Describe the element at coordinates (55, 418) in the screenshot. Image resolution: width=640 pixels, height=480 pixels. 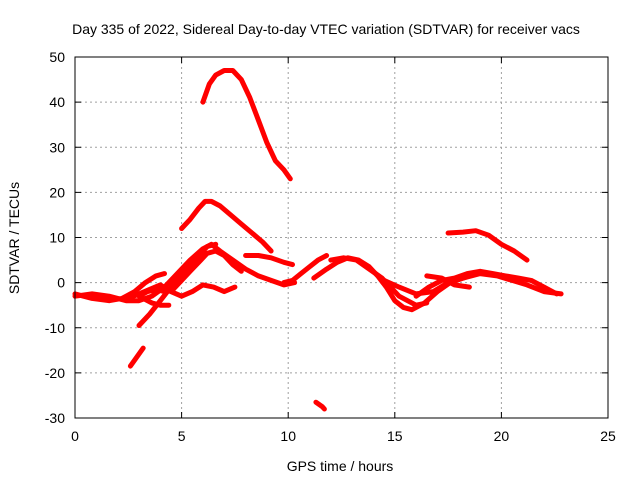
I see `y-tick-label: -30` at that location.